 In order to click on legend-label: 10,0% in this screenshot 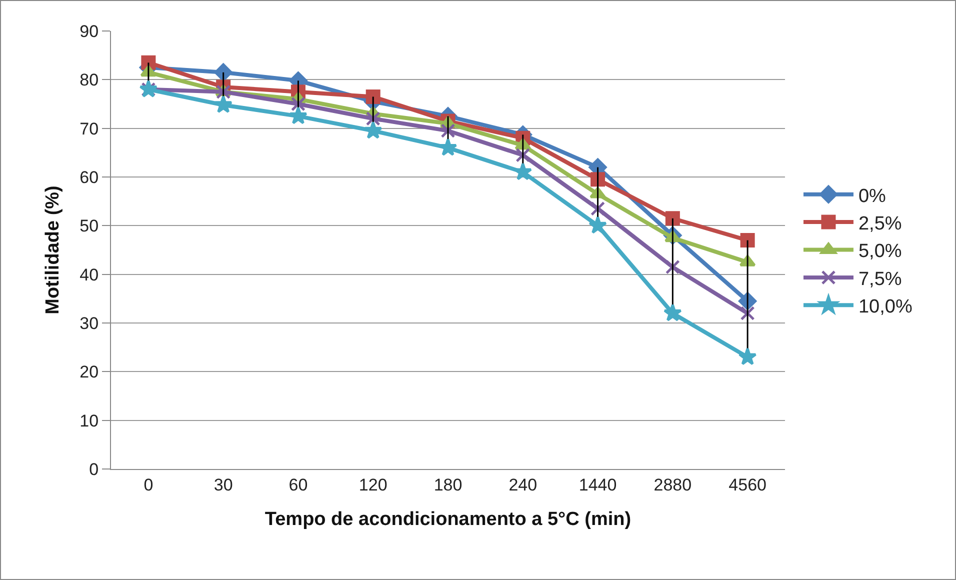, I will do `click(885, 307)`.